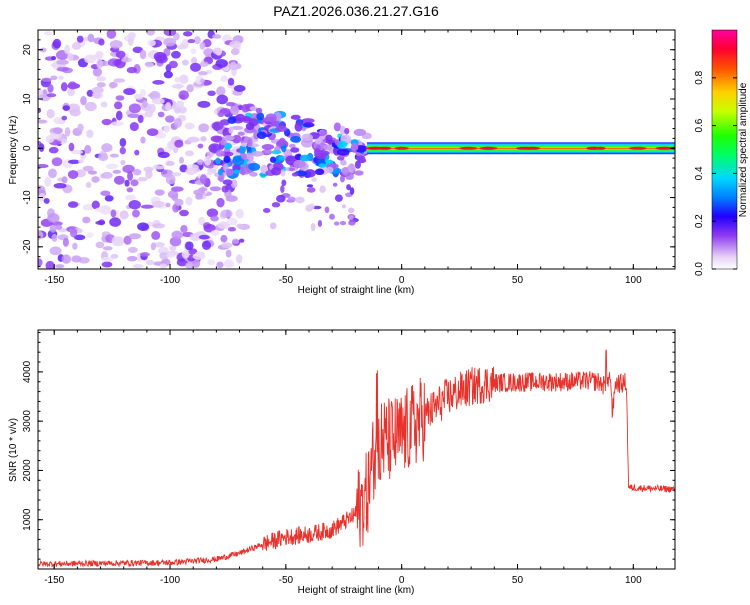 This screenshot has height=605, width=750. I want to click on colorbar-tick-label: 0.2, so click(699, 221).